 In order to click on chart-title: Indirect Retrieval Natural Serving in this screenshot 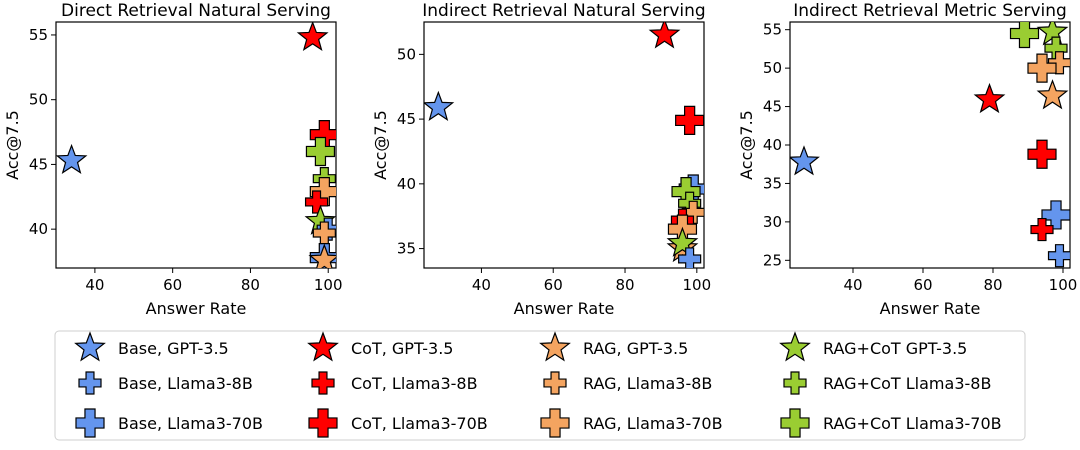, I will do `click(563, 11)`.